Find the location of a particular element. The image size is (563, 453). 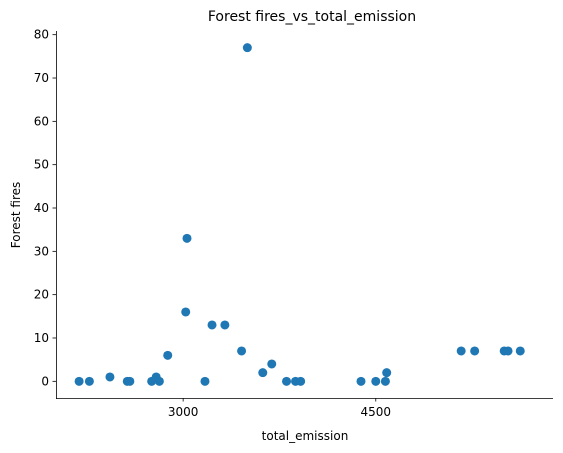

y-tick-label: 50 is located at coordinates (41, 165).